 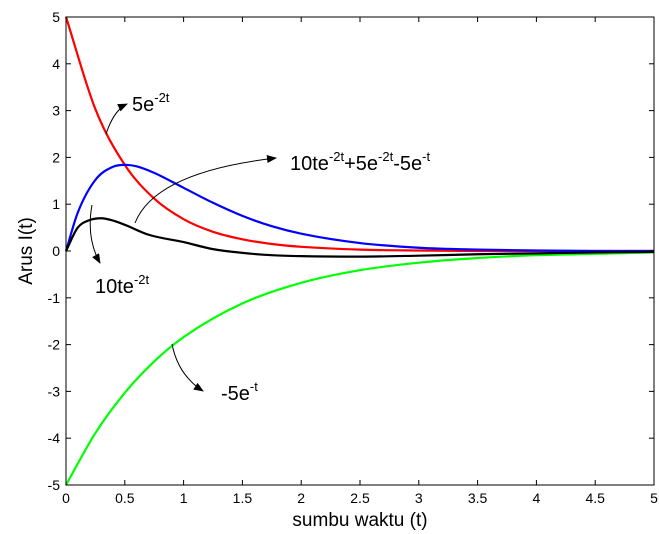 What do you see at coordinates (66, 498) in the screenshot?
I see `x-tick-label: 0` at bounding box center [66, 498].